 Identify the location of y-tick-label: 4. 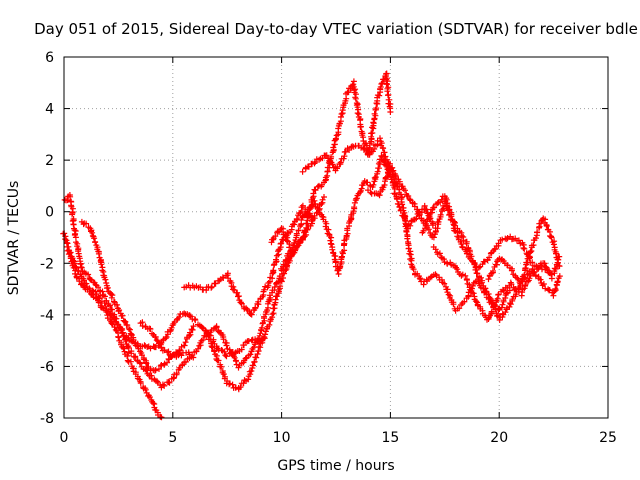
(49, 110).